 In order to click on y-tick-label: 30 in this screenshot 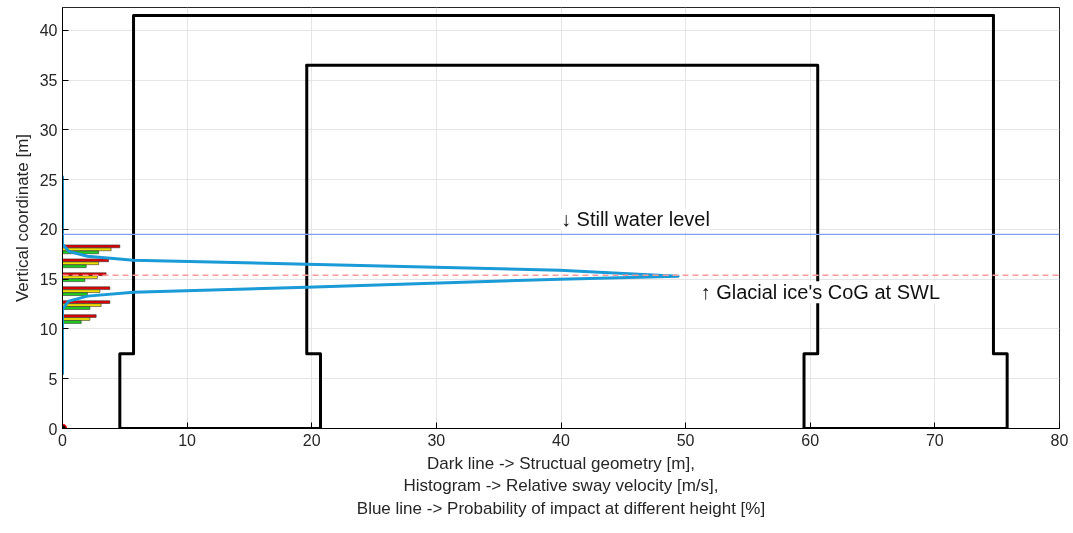, I will do `click(48, 130)`.